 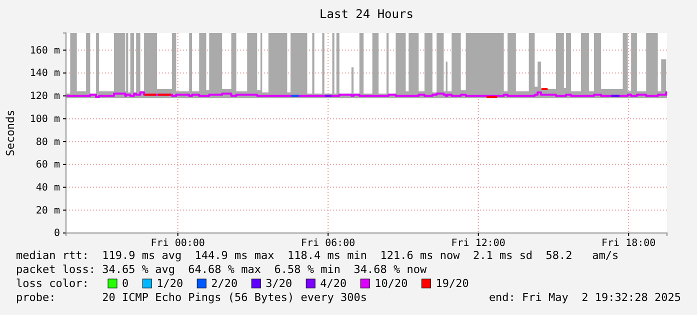 What do you see at coordinates (52, 283) in the screenshot?
I see `legend-title: loss color:` at bounding box center [52, 283].